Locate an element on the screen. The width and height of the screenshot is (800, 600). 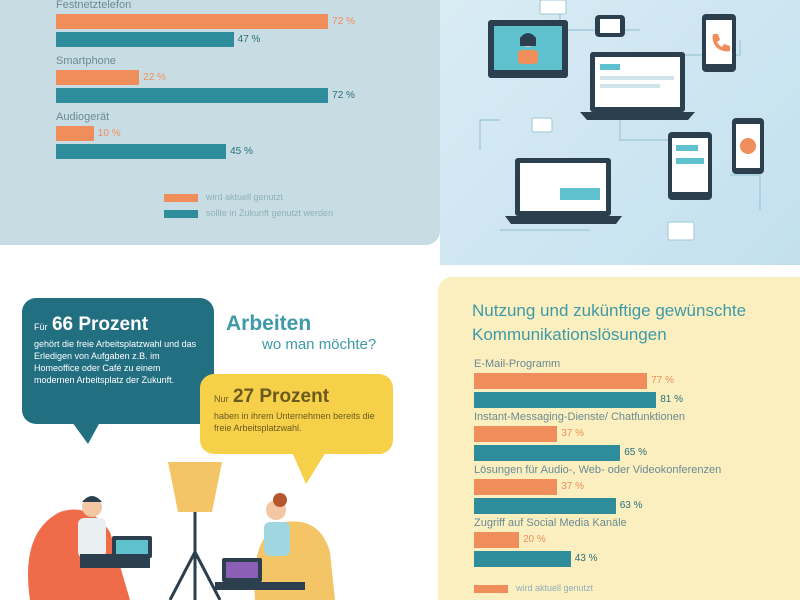
bubble-27-highlight: 27 Prozent is located at coordinates (281, 396).